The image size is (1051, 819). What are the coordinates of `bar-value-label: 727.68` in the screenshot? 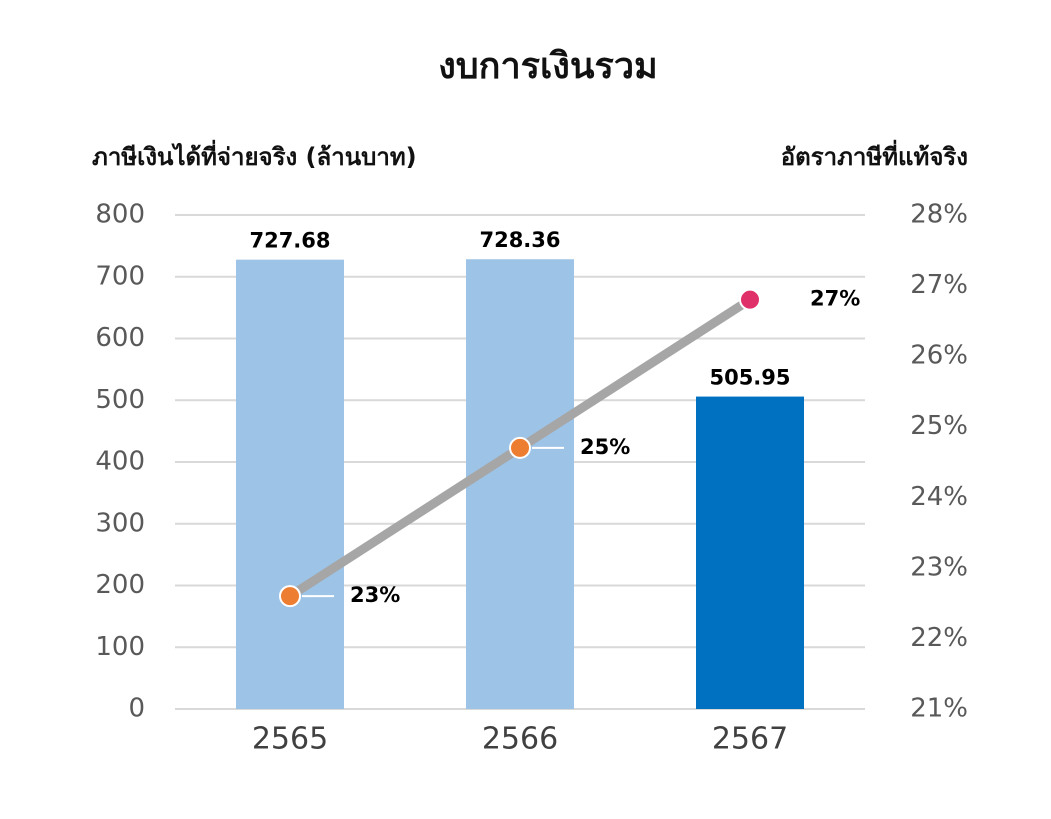 It's located at (289, 241).